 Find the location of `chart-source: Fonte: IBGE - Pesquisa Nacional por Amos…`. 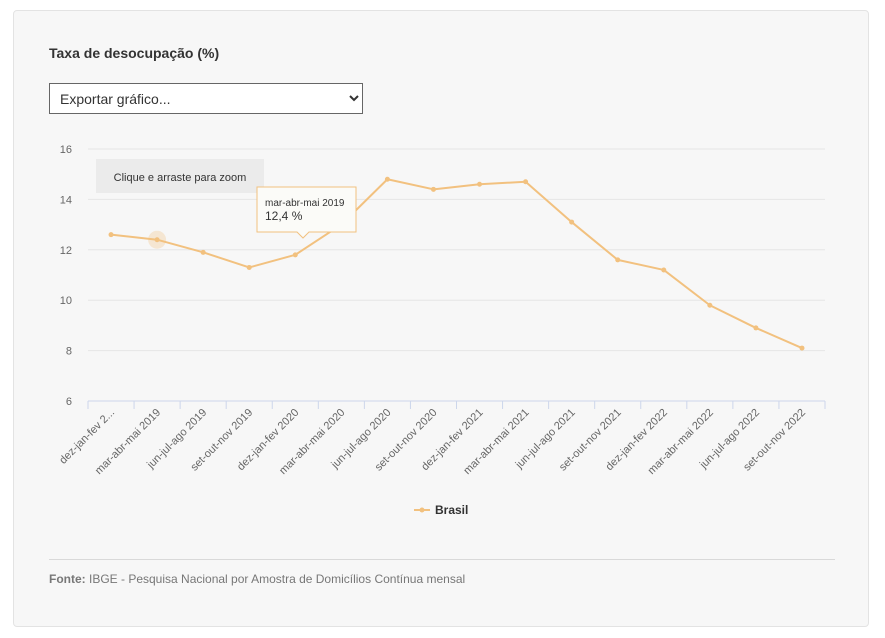

chart-source: Fonte: IBGE - Pesquisa Nacional por Amos… is located at coordinates (257, 579).